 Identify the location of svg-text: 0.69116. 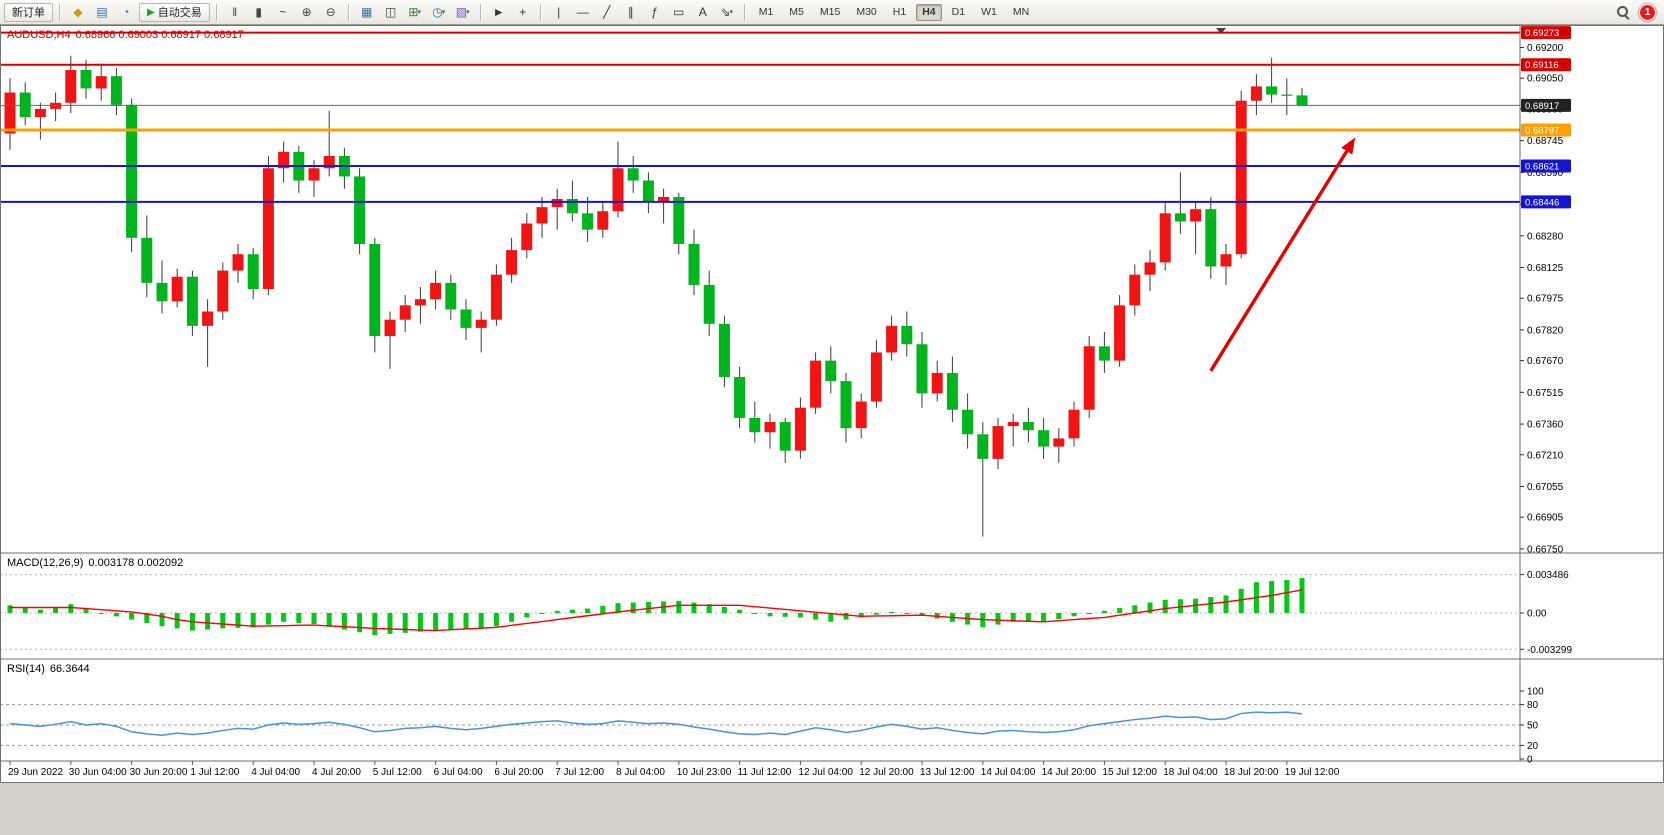
(1542, 65).